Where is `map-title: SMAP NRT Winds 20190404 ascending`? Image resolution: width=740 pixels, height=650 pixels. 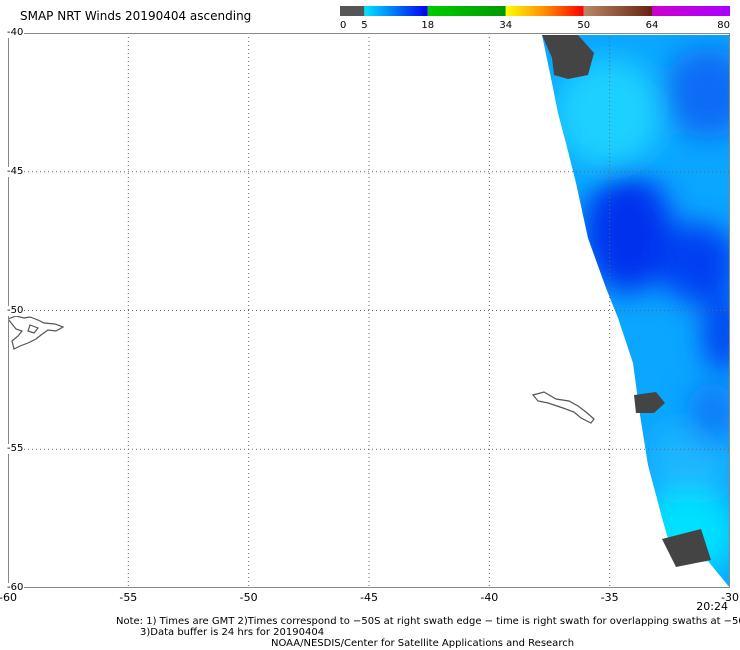
map-title: SMAP NRT Winds 20190404 ascending is located at coordinates (136, 16).